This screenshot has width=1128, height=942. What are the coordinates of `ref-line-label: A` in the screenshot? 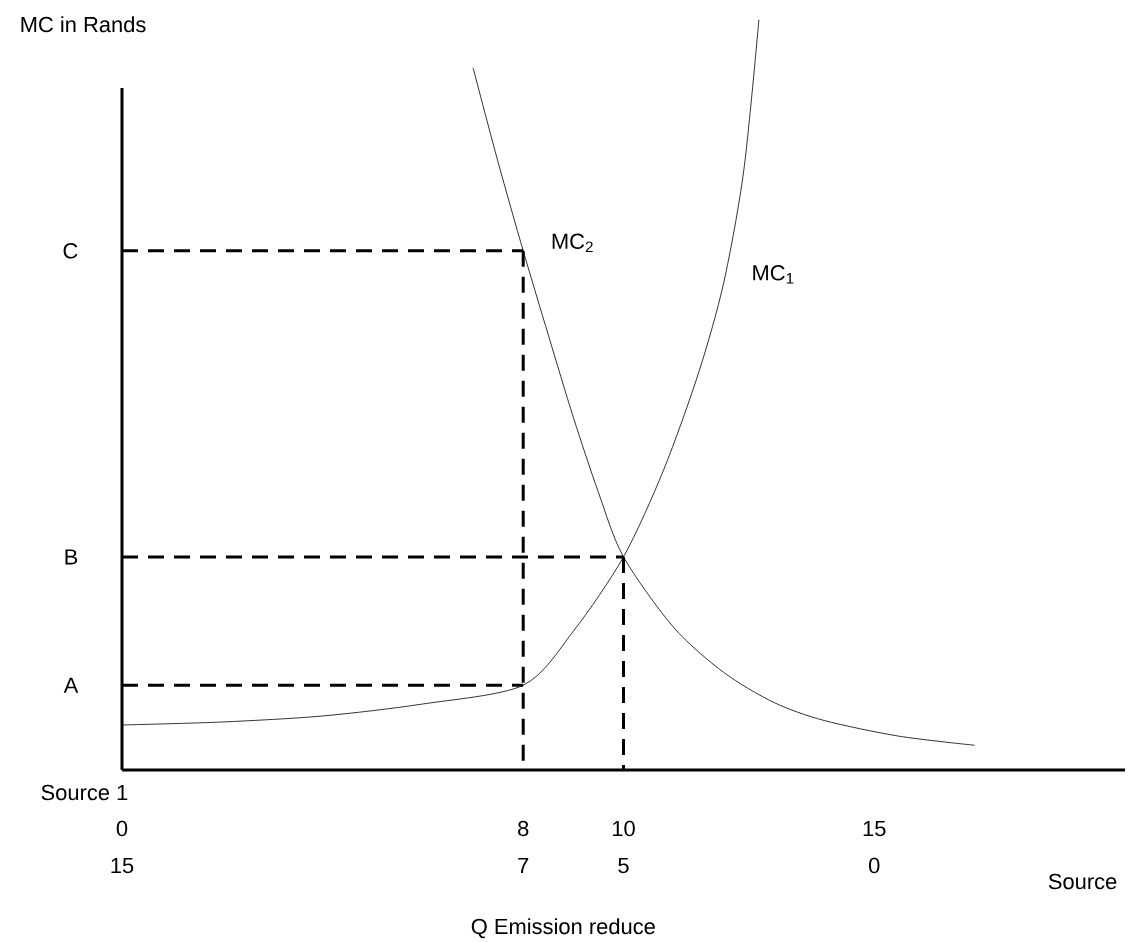 It's located at (71, 685).